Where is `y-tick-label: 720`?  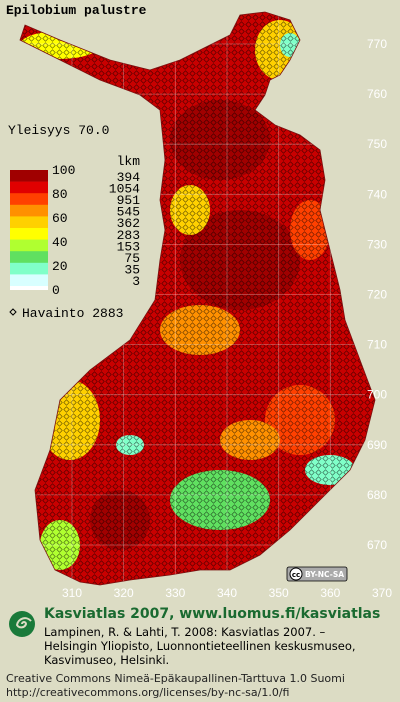 y-tick-label: 720 is located at coordinates (377, 295).